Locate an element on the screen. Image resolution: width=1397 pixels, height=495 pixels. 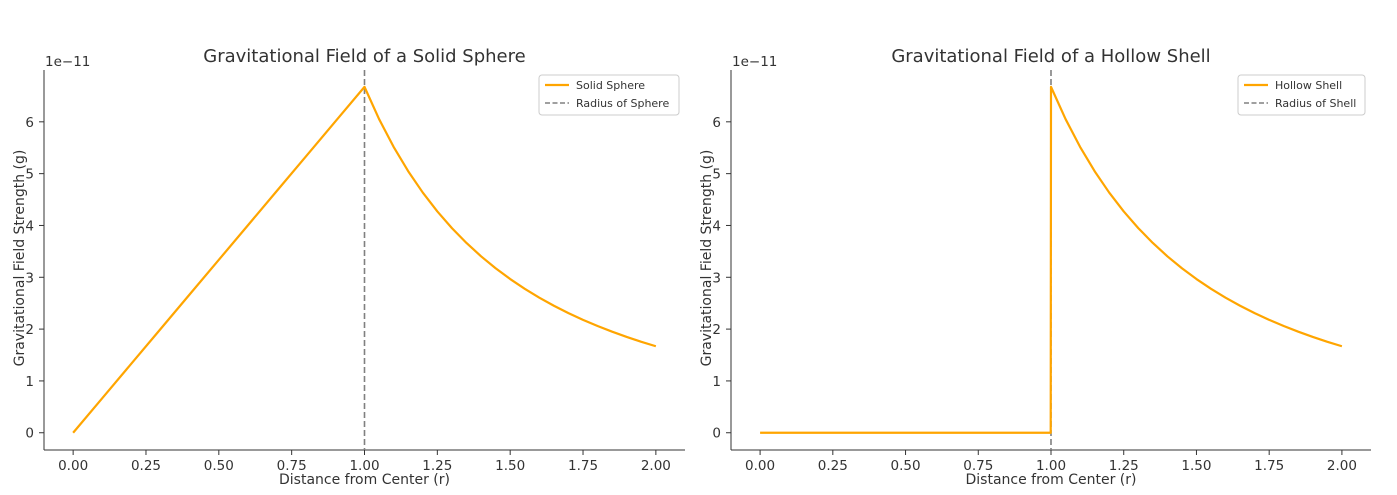
chart-title: Gravitational Field of a Hollow Shell is located at coordinates (1050, 56).